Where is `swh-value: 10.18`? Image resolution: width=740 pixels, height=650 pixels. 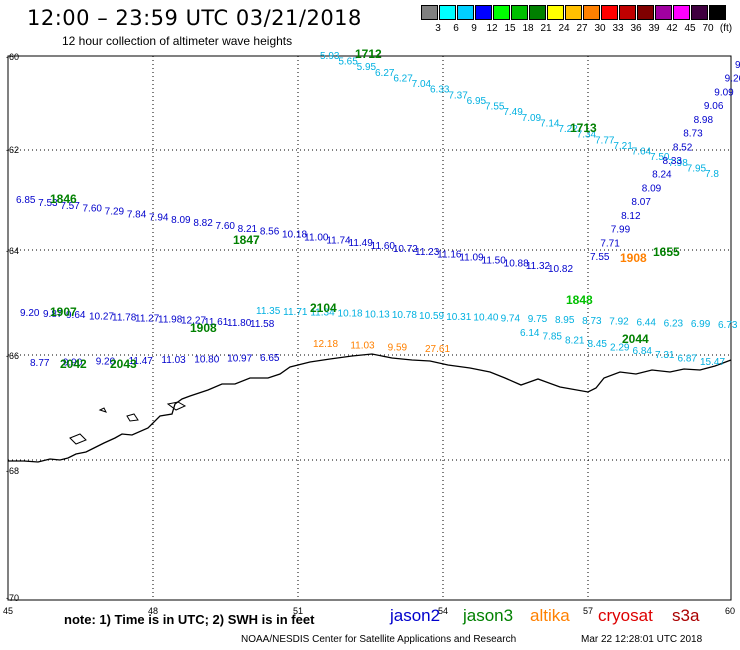
swh-value: 10.18 is located at coordinates (294, 235).